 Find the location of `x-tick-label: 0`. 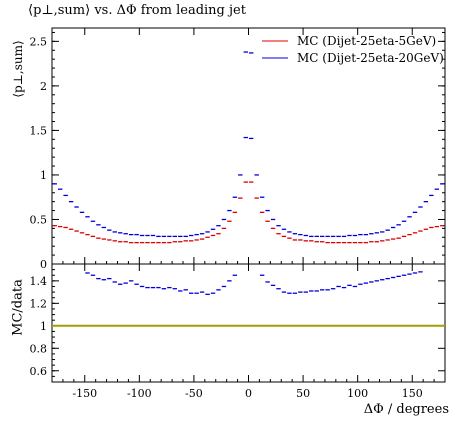

x-tick-label: 0 is located at coordinates (248, 393).